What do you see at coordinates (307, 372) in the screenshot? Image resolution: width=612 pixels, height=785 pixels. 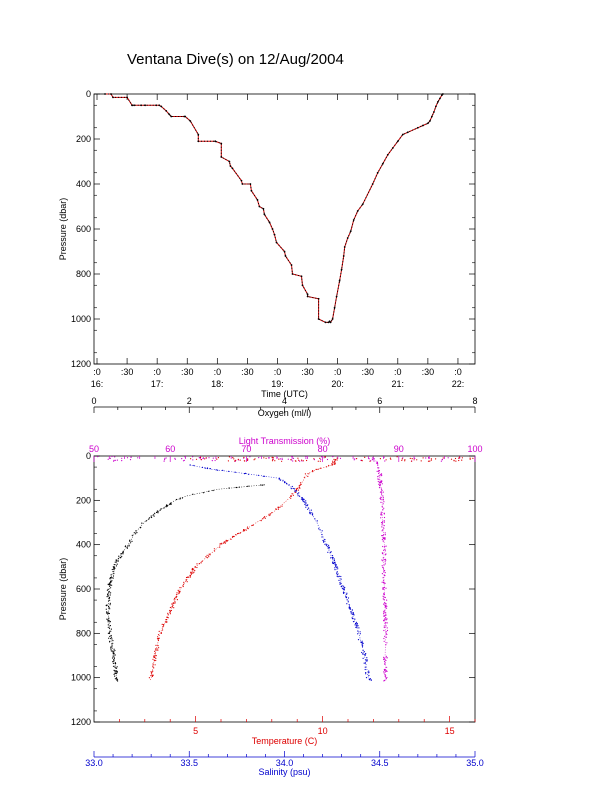 I see `x-tick-label-minutes: :30` at bounding box center [307, 372].